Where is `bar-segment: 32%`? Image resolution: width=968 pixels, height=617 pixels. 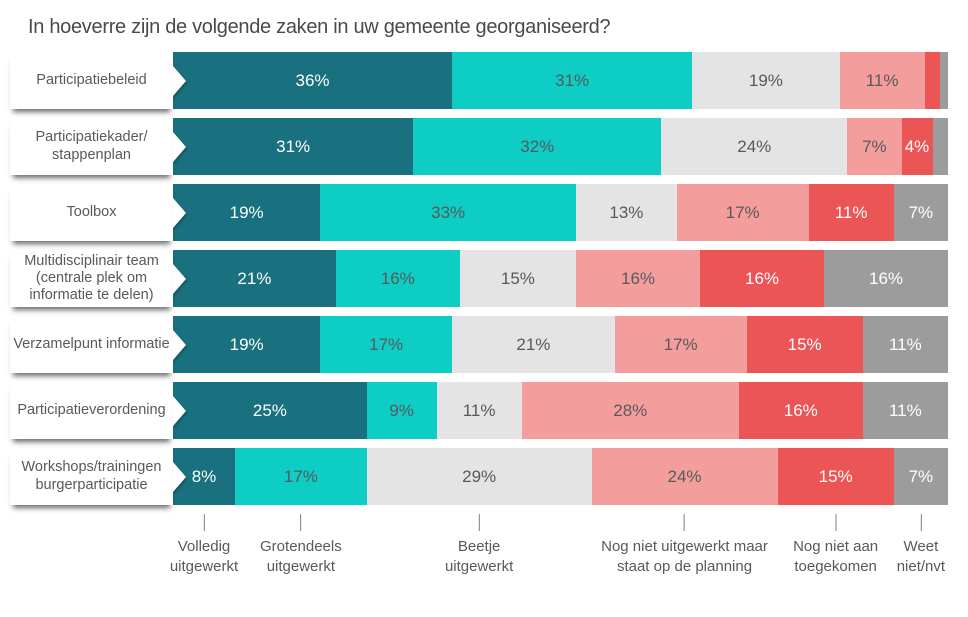 bar-segment: 32% is located at coordinates (537, 146).